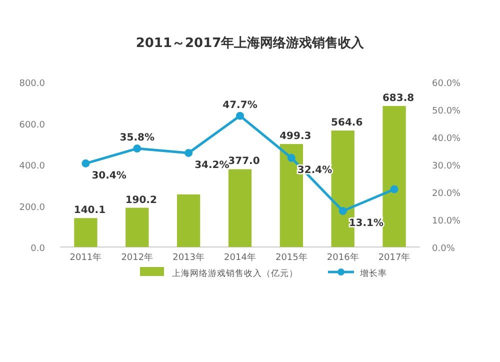 The height and width of the screenshot is (362, 500). Describe the element at coordinates (373, 273) in the screenshot. I see `legend-label: 增长率` at that location.